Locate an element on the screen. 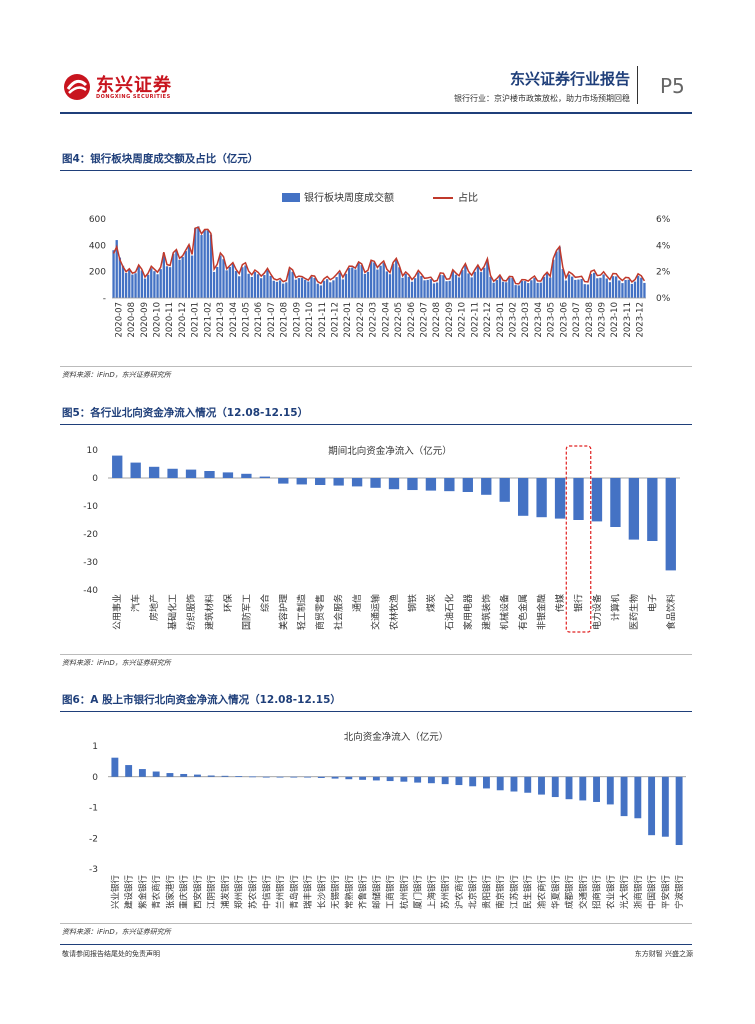 The width and height of the screenshot is (755, 1024). fig6-category-label: 渝农商行 is located at coordinates (542, 892).